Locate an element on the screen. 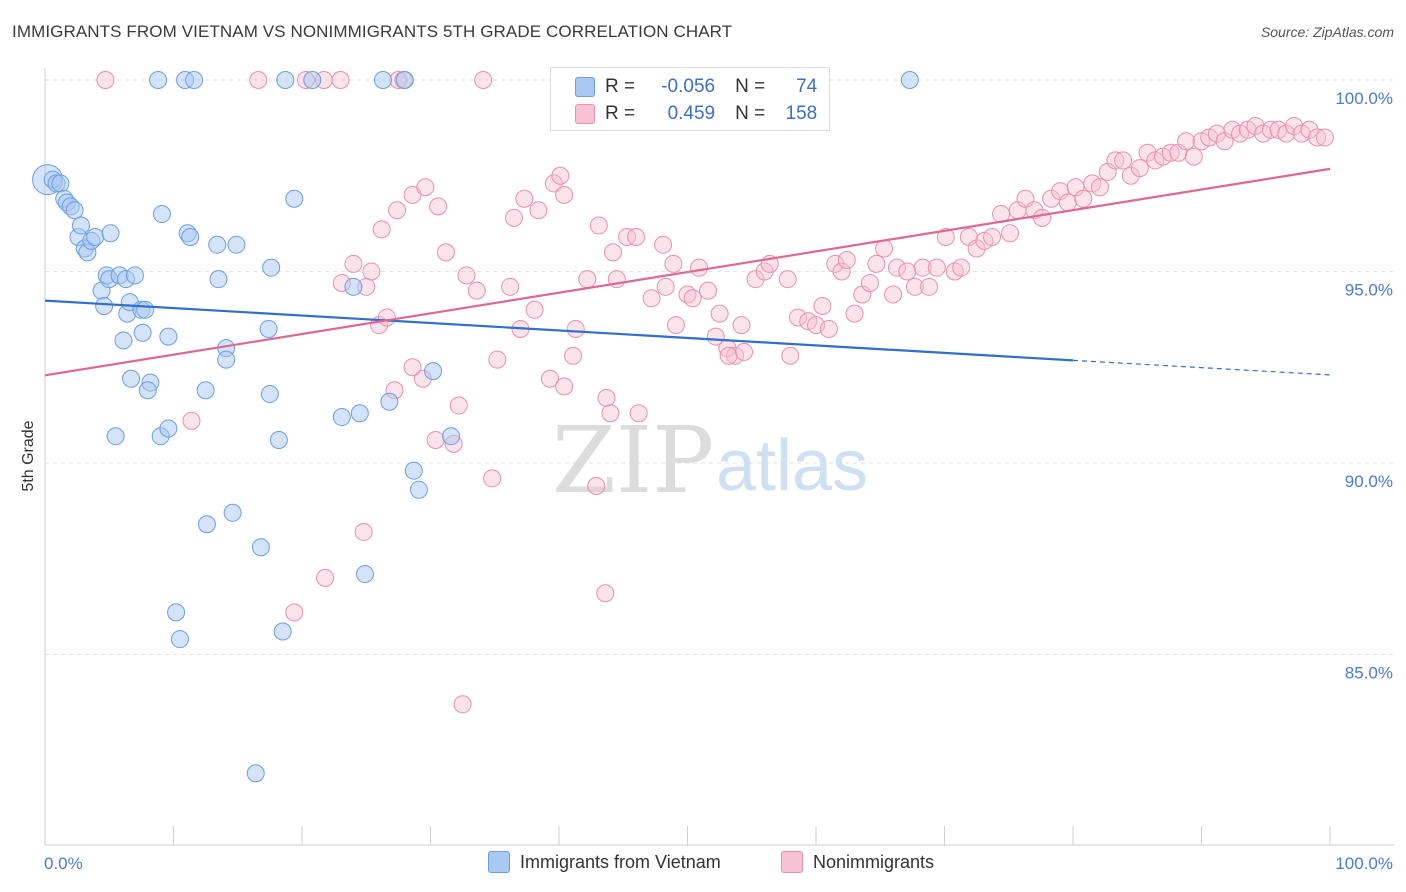 The image size is (1406, 892). source-credit: Source: ZipAtlas.com is located at coordinates (1327, 32).